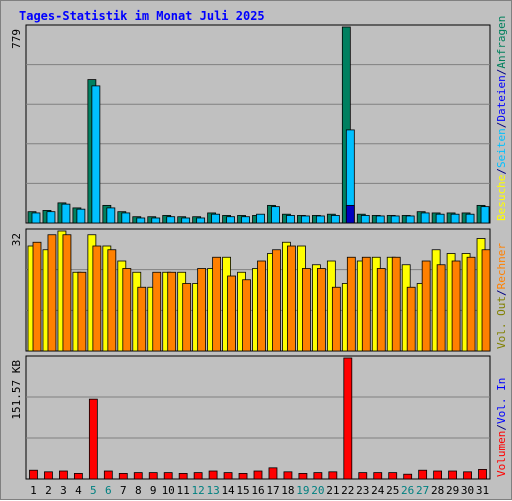 This screenshot has height=501, width=512. Describe the element at coordinates (347, 490) in the screenshot. I see `x-tick-label-22: 22` at that location.